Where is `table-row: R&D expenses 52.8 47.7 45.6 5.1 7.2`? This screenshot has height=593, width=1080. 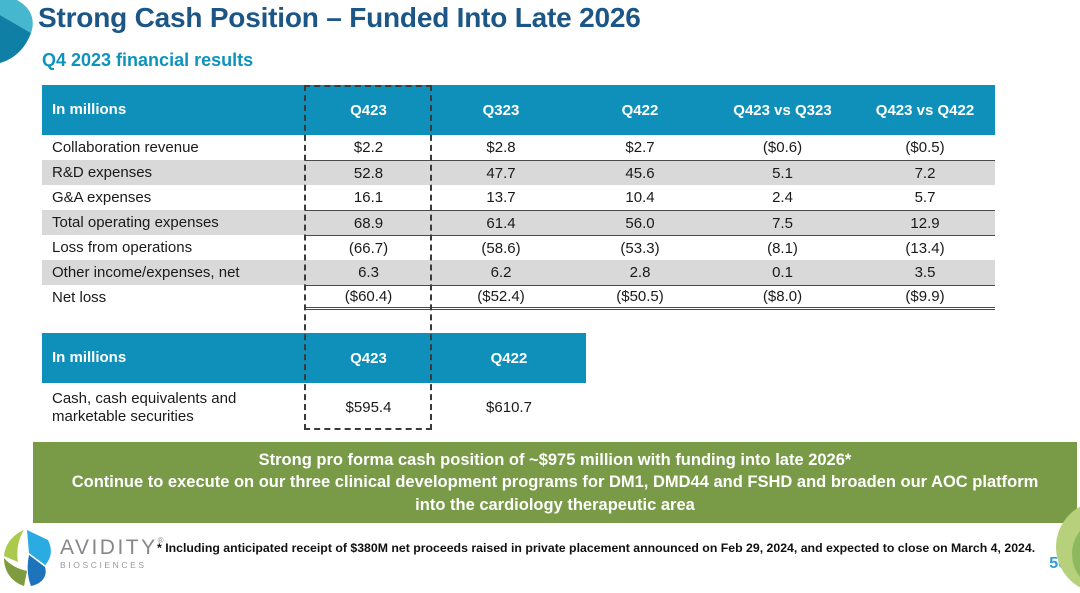
table-row: R&D expenses 52.8 47.7 45.6 5.1 7.2 is located at coordinates (518, 172).